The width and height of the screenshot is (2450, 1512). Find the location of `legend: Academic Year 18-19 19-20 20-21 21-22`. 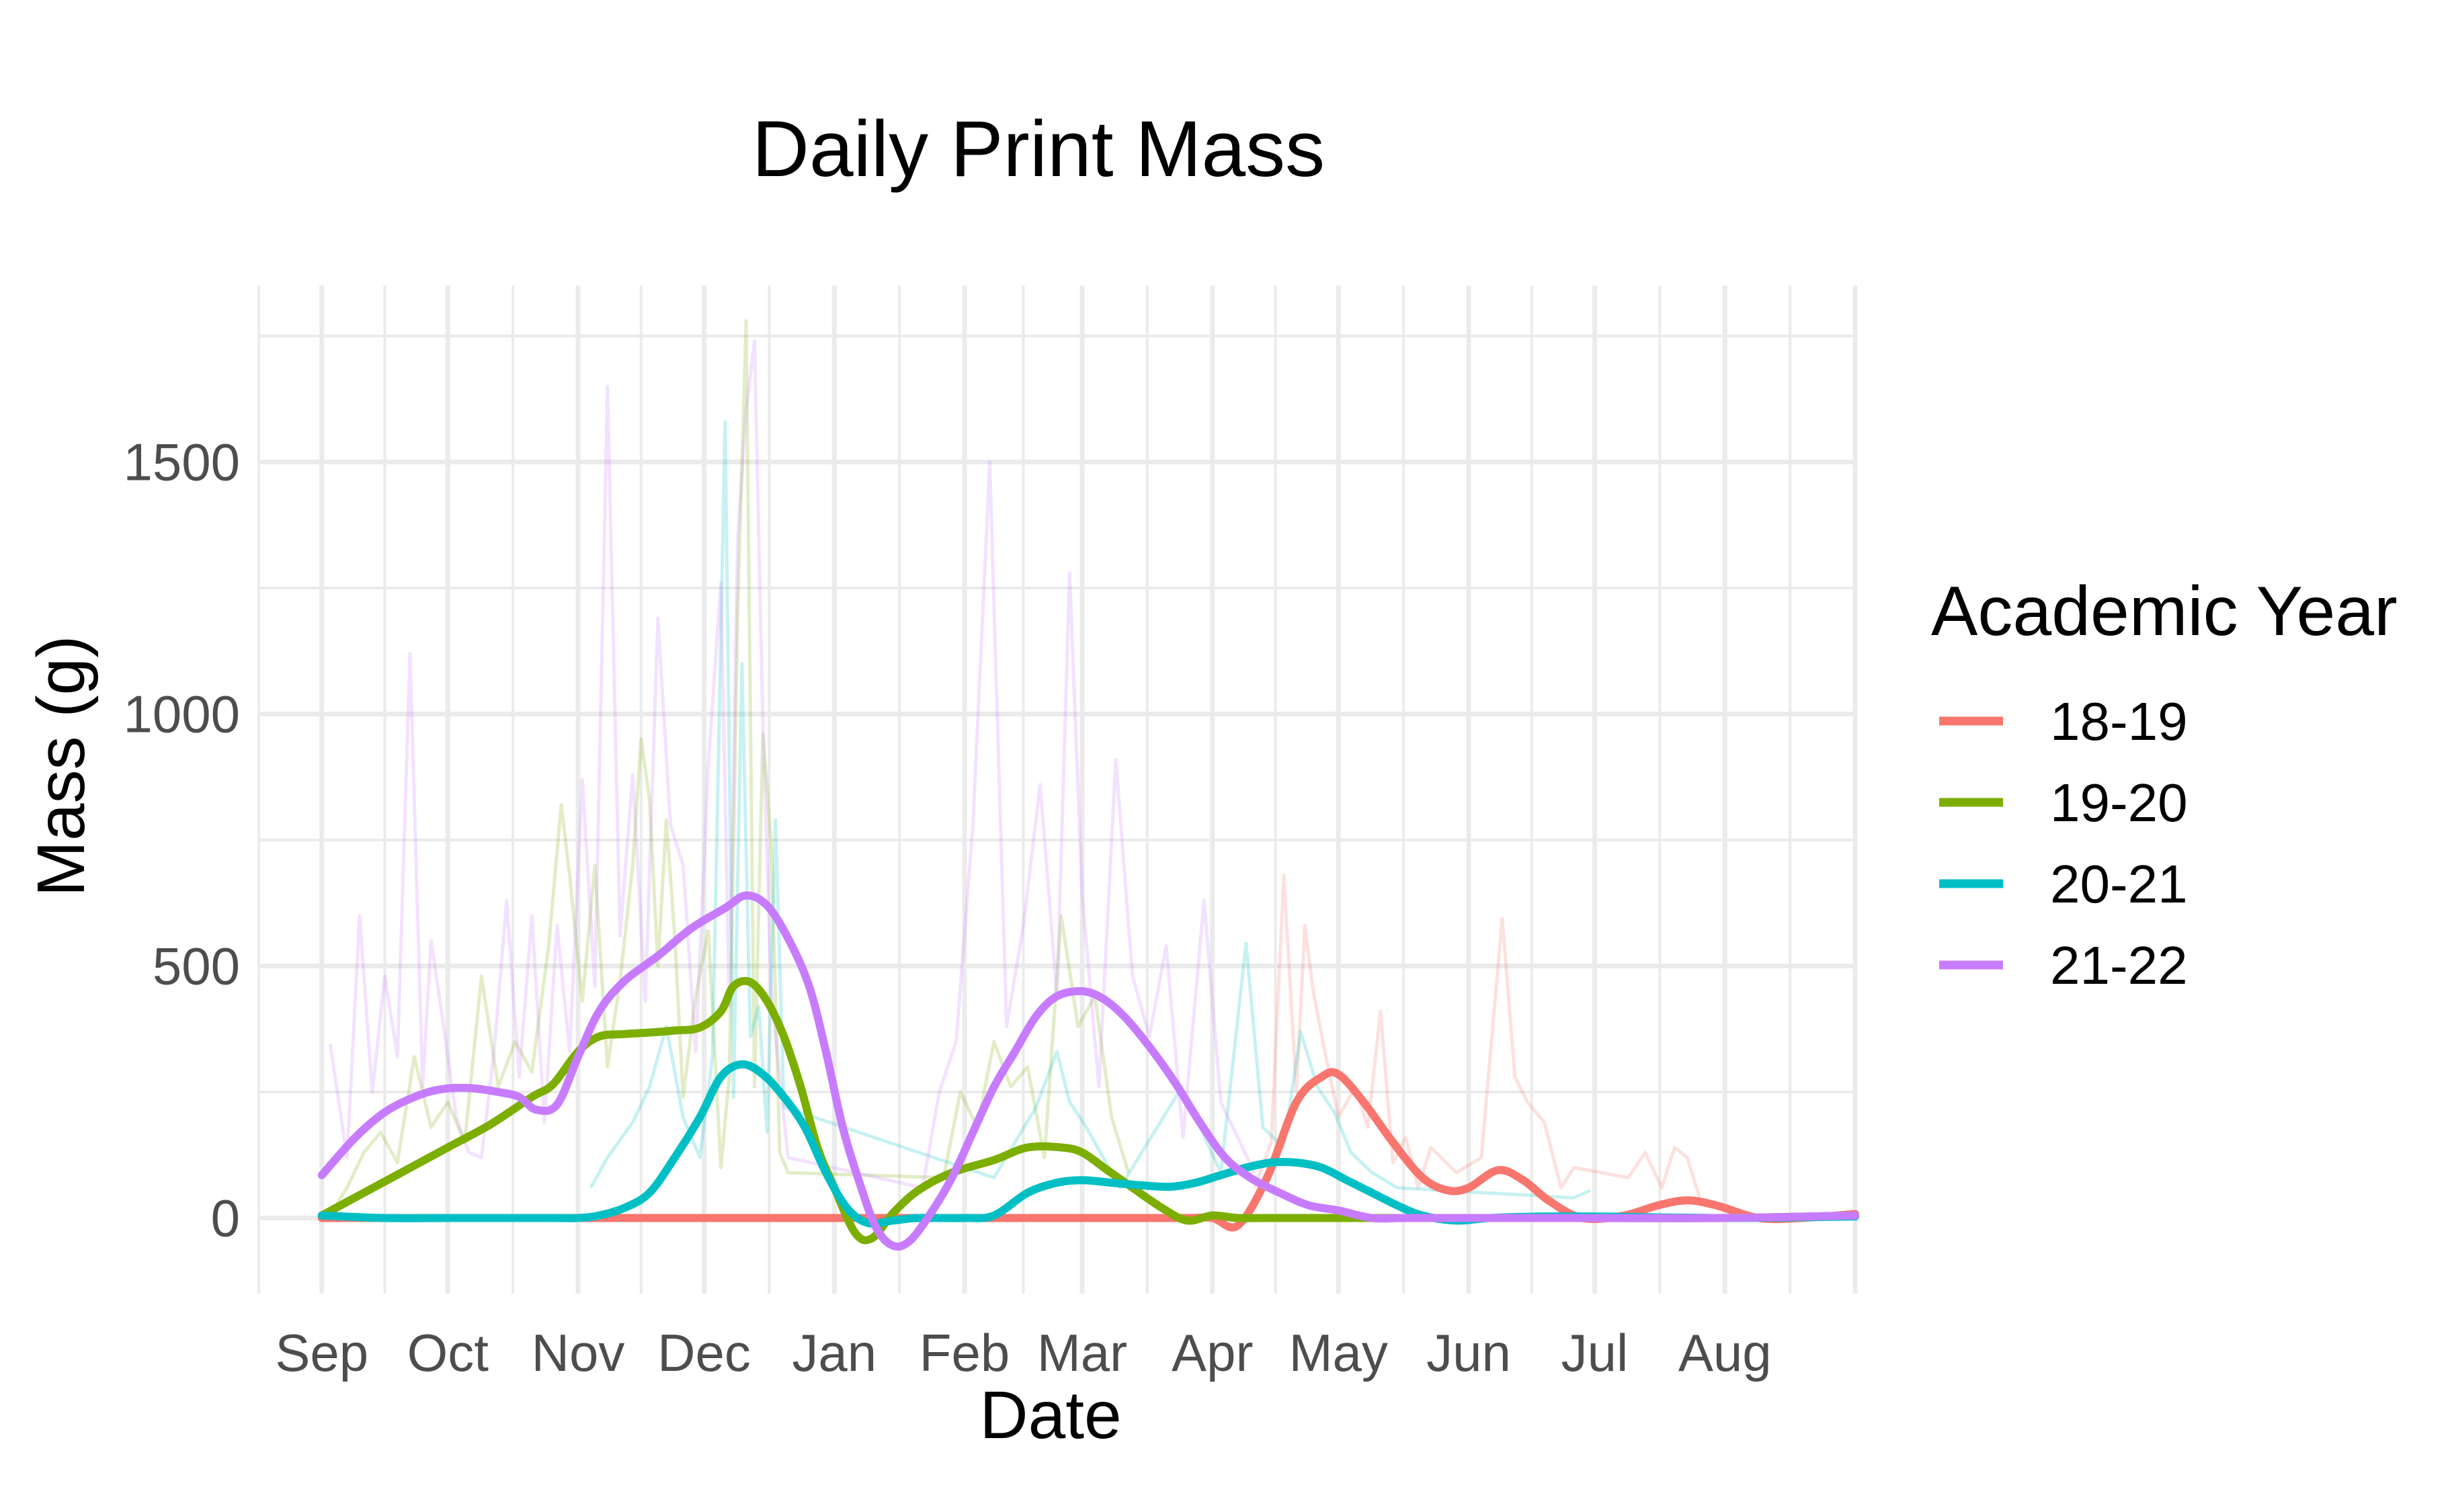

legend: Academic Year 18-19 19-20 20-21 21-22 is located at coordinates (2165, 784).